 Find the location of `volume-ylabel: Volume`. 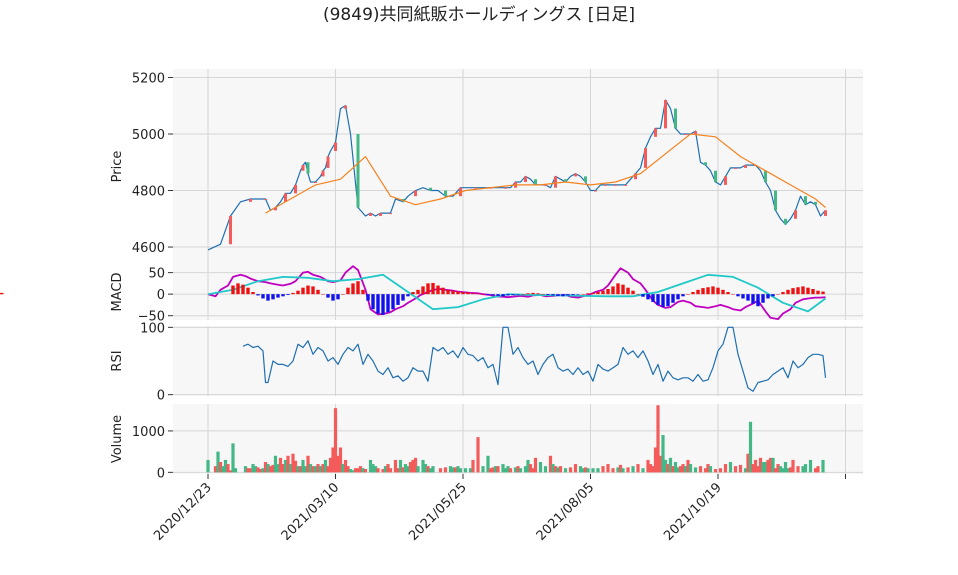

volume-ylabel: Volume is located at coordinates (117, 439).